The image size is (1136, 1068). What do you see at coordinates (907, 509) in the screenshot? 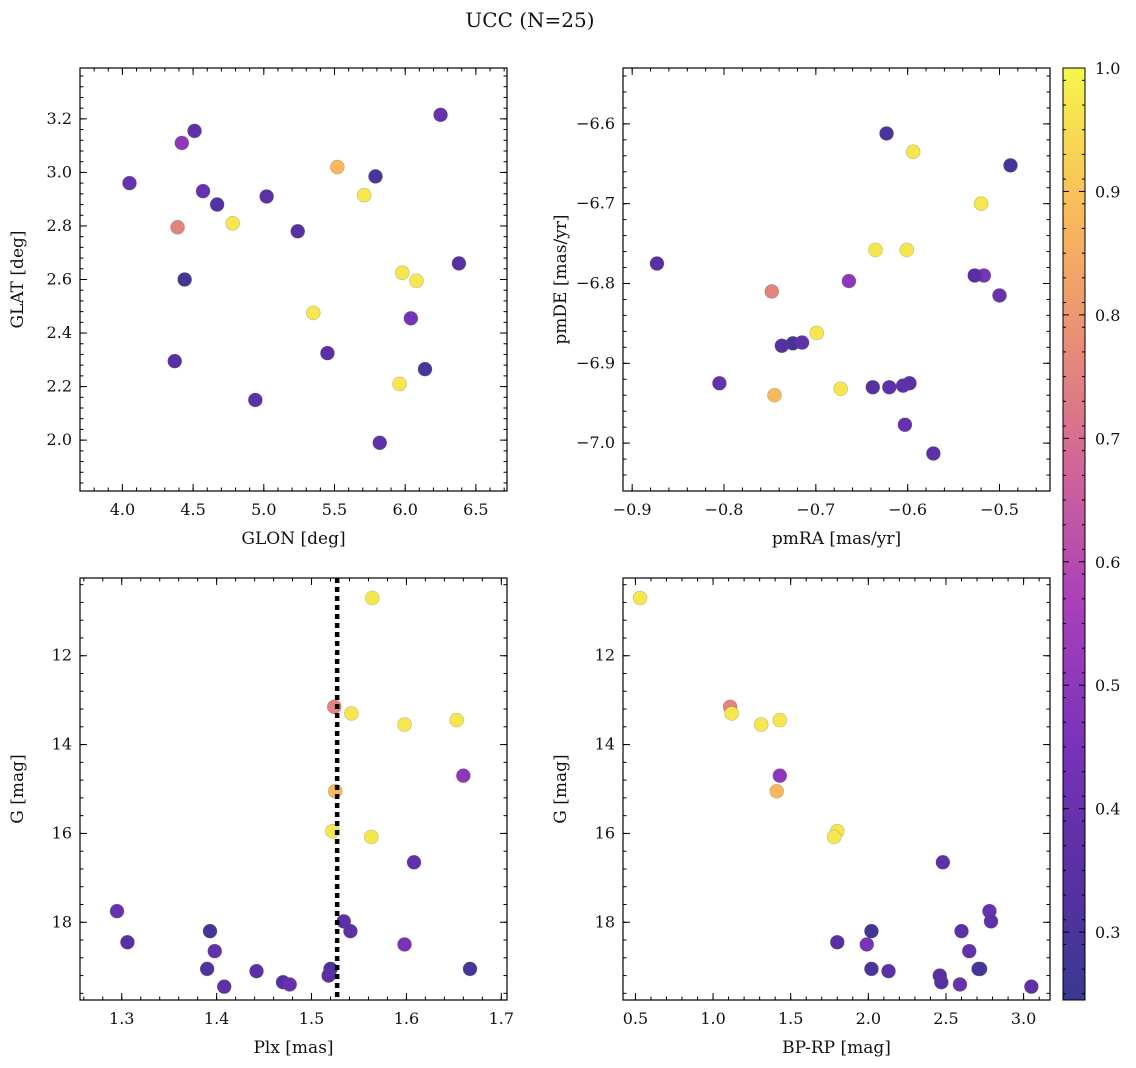
I see `x-tick-label: −0.6` at bounding box center [907, 509].